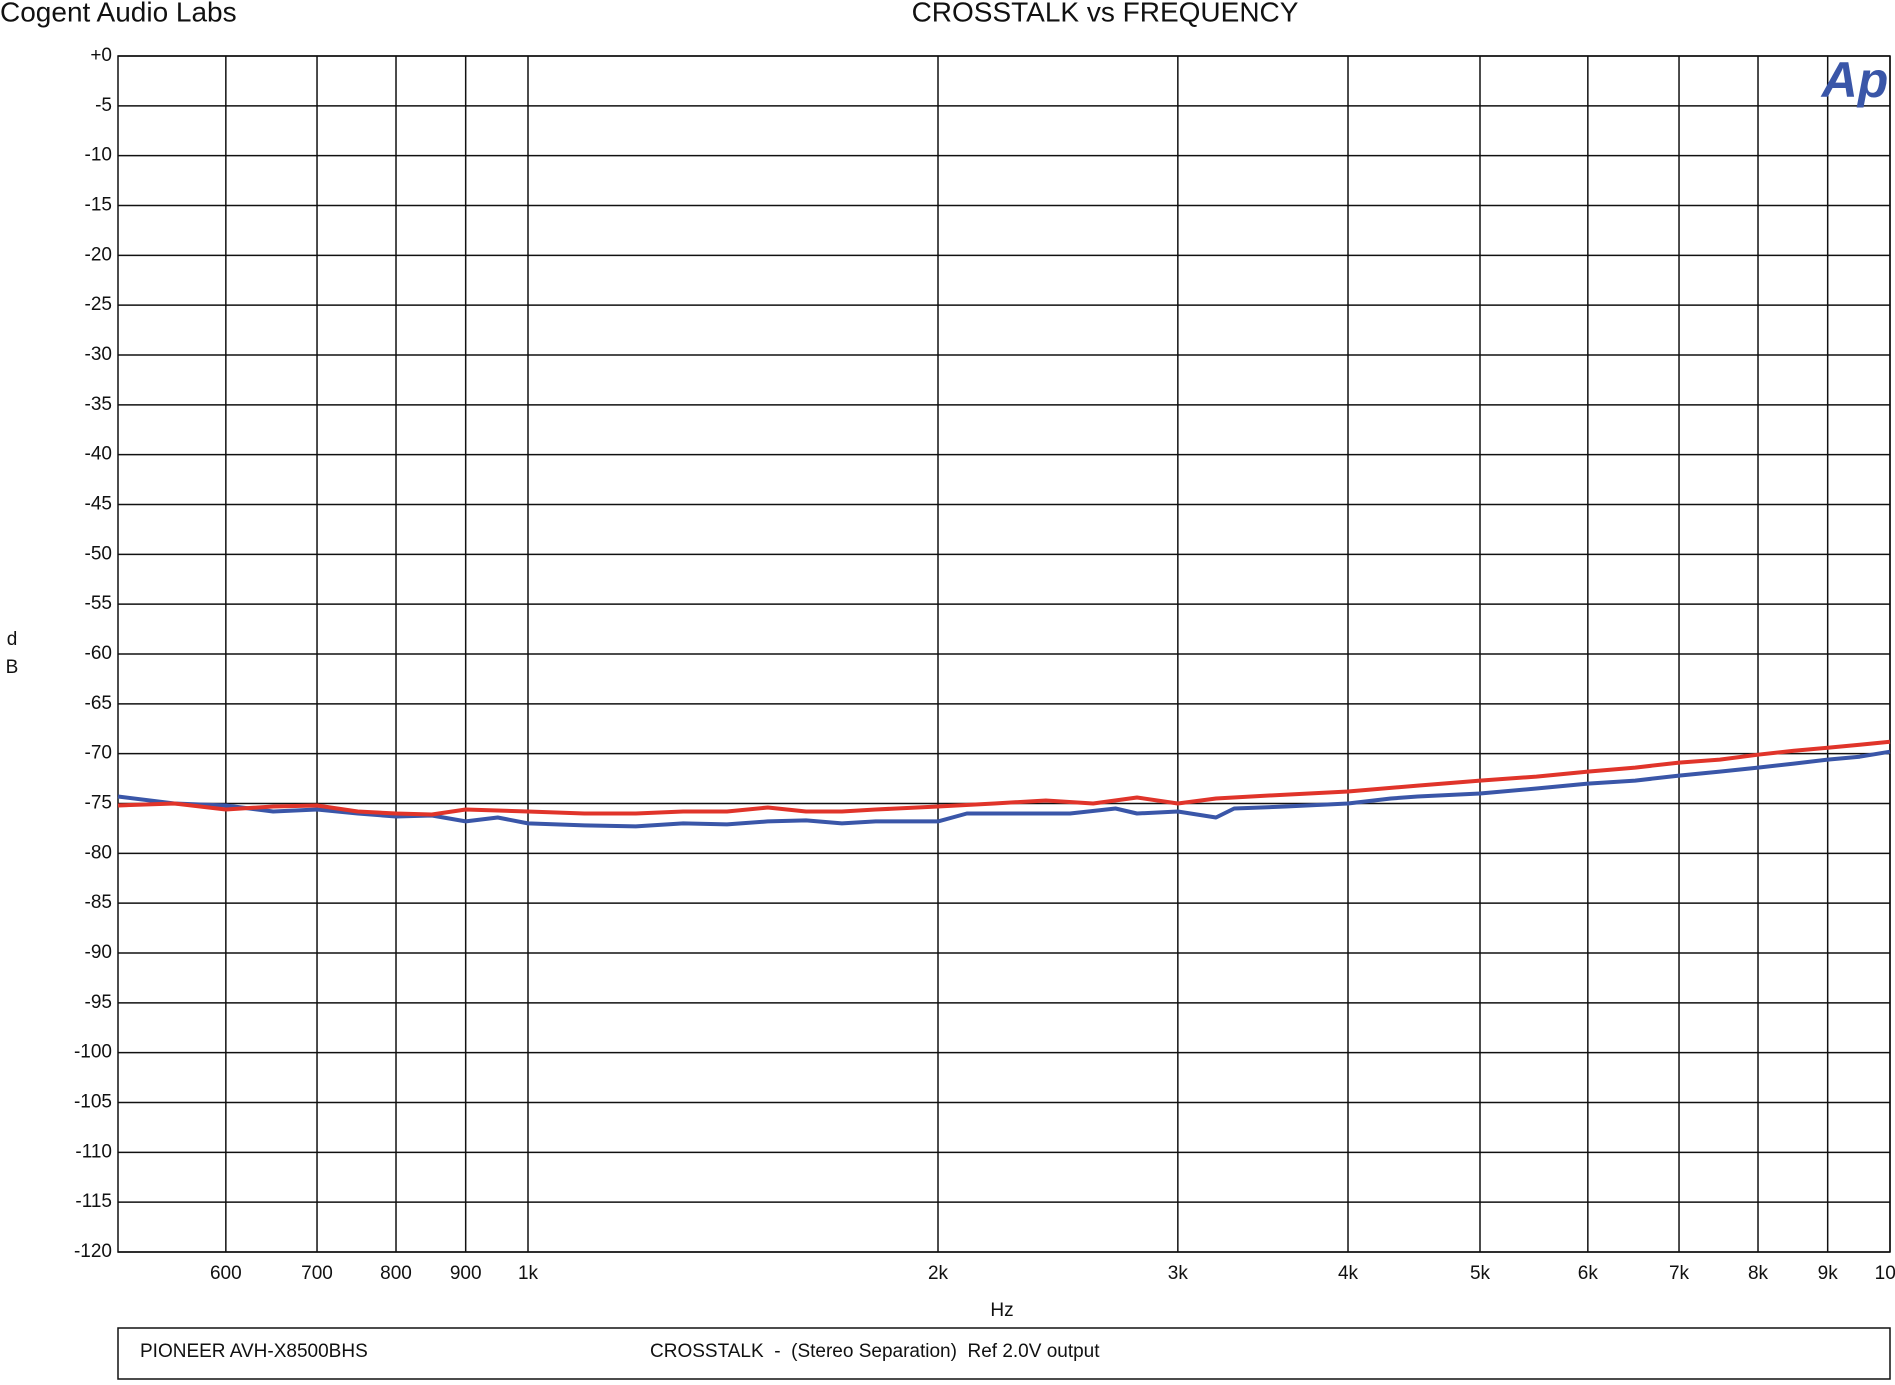 The image size is (1895, 1385). What do you see at coordinates (93, 1052) in the screenshot?
I see `y-tick-label: -100` at bounding box center [93, 1052].